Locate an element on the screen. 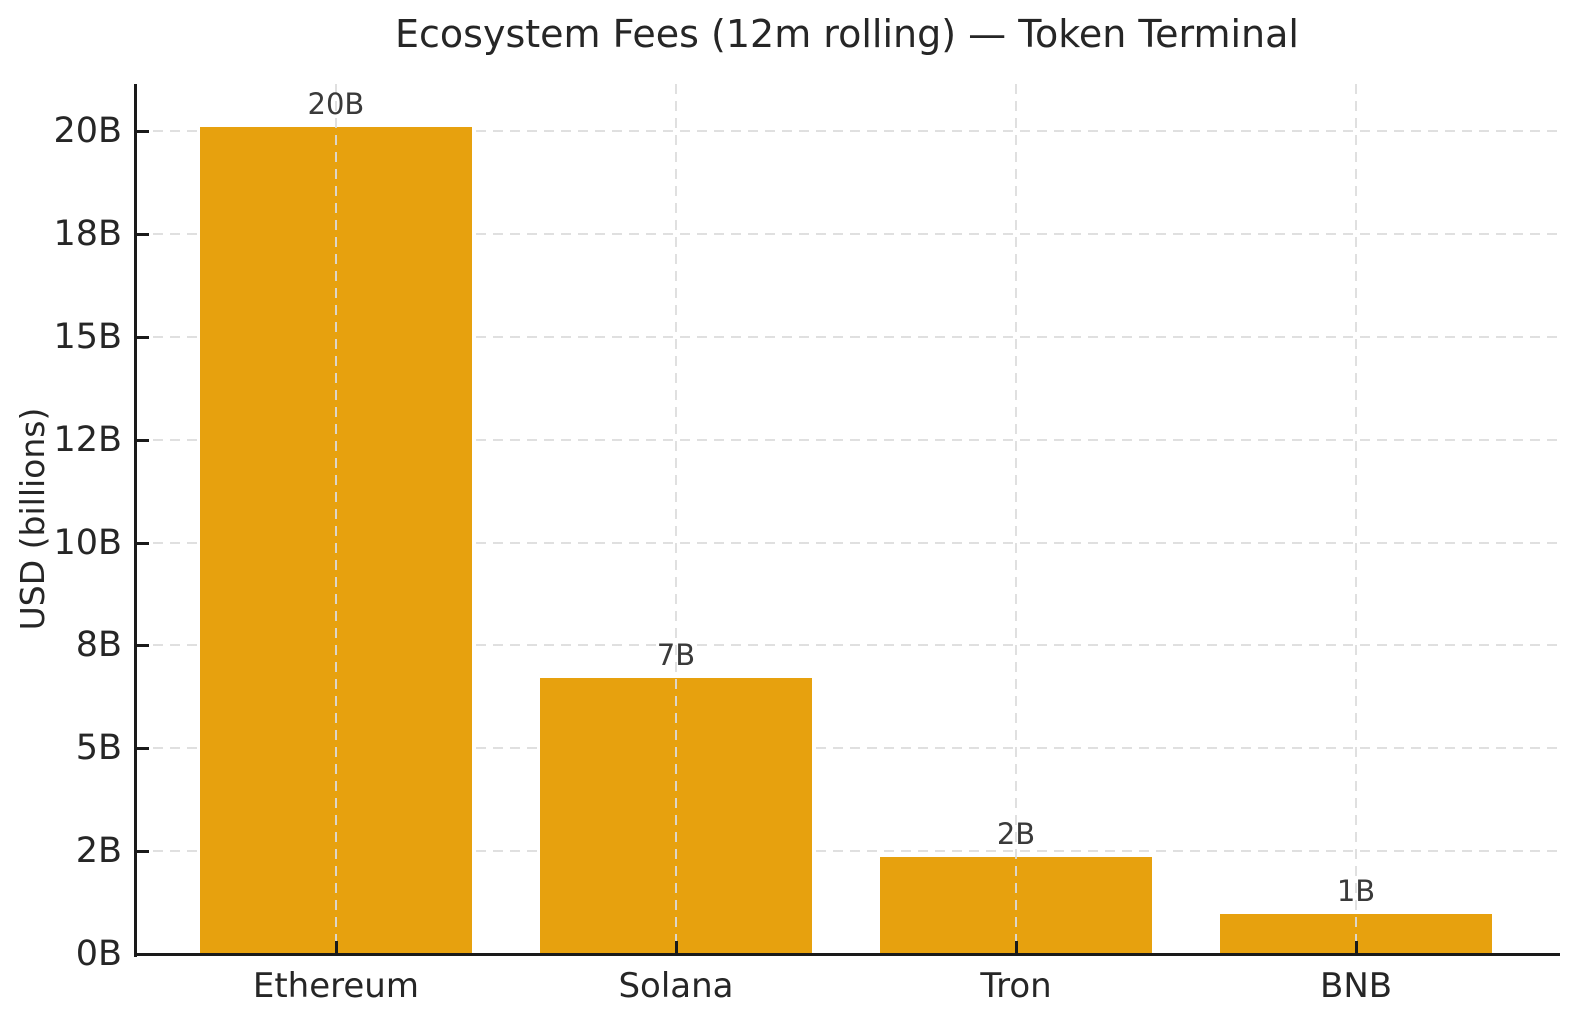 The image size is (1577, 1018). y-tick-label: 5B is located at coordinates (98, 748).